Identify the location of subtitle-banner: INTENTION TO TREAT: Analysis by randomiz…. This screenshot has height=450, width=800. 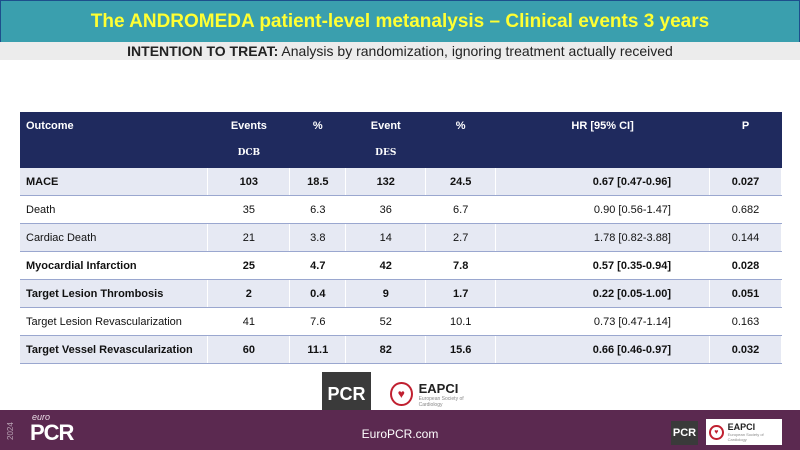
(400, 51).